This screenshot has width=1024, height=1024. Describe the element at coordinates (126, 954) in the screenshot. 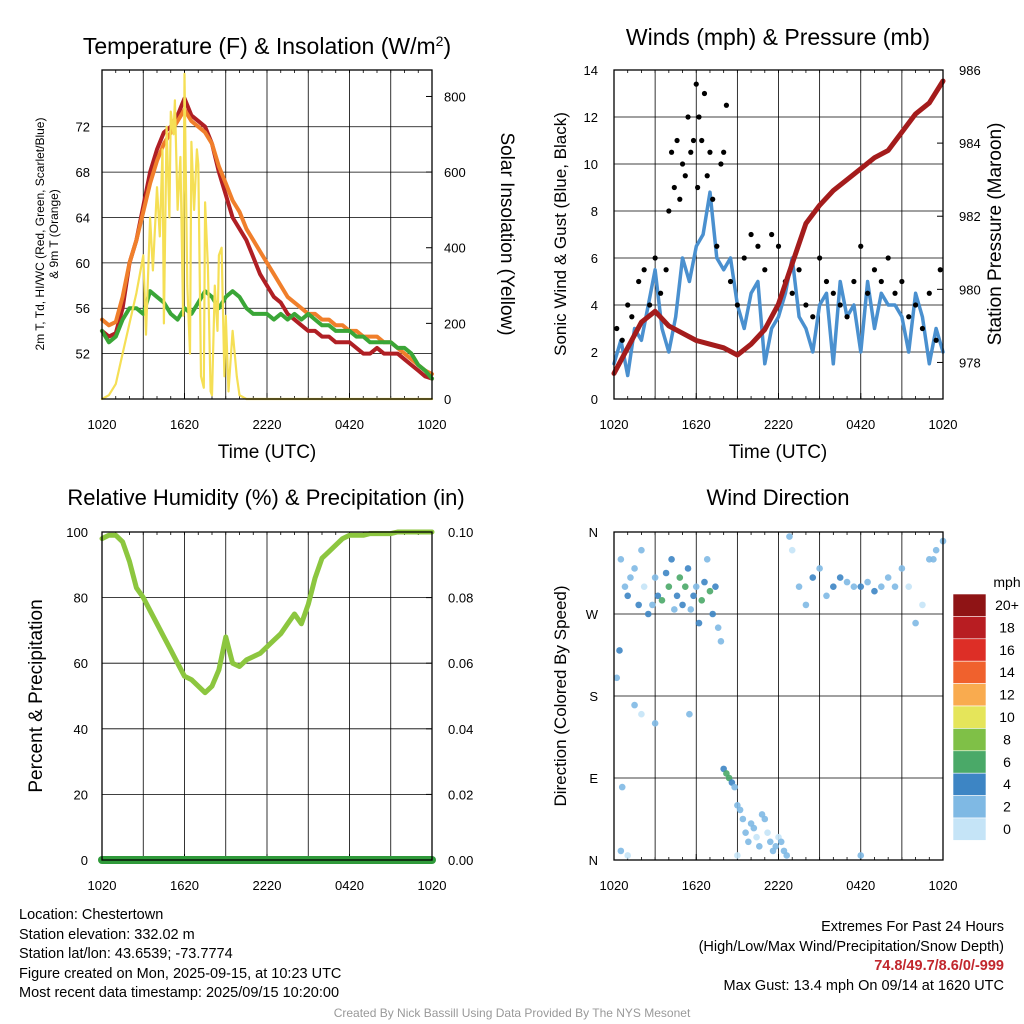

I see `station-latlon: Station lat/lon: 43.6539; -73.7774` at that location.